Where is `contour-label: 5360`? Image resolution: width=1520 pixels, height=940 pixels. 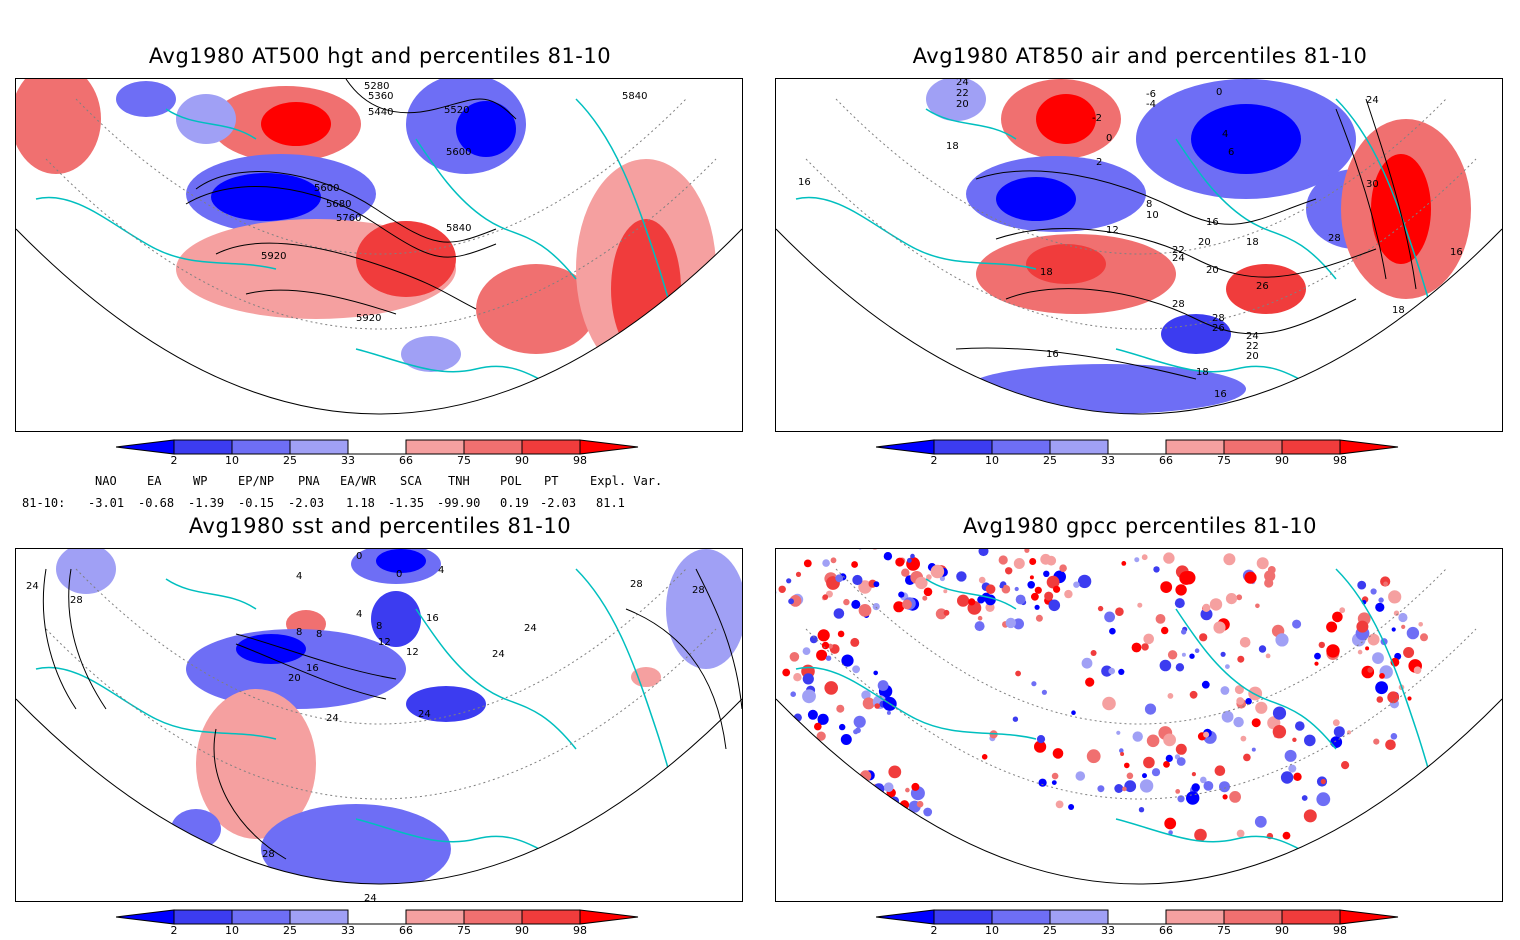 contour-label: 5360 is located at coordinates (380, 96).